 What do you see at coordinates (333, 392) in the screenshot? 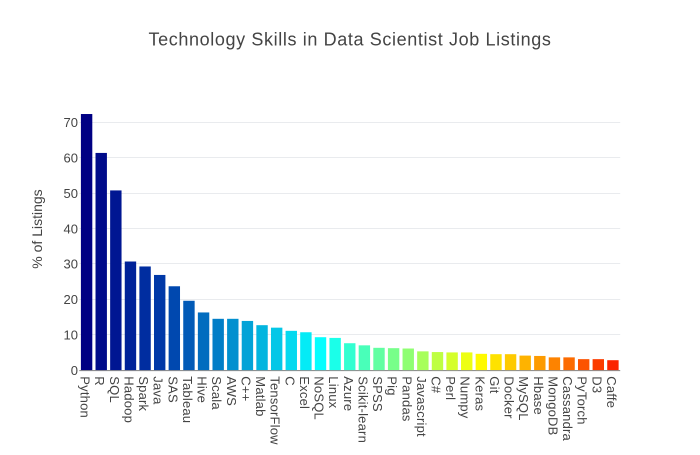
I see `svg-text: Linux` at bounding box center [333, 392].